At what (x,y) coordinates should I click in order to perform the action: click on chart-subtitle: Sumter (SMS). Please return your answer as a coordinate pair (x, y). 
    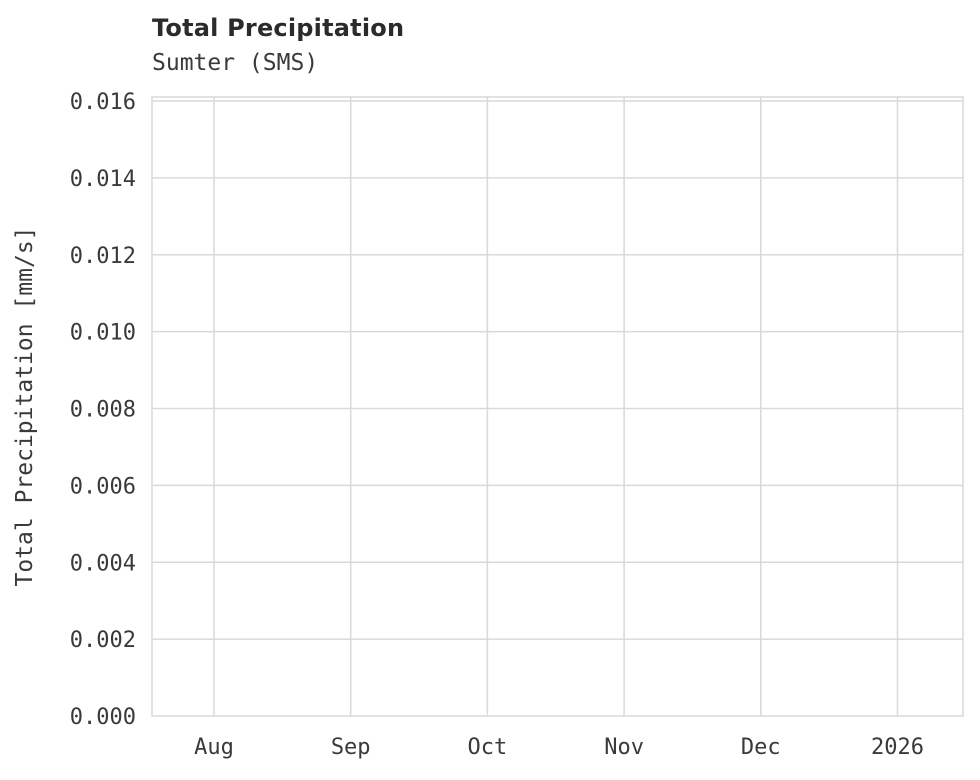
    Looking at the image, I should click on (235, 63).